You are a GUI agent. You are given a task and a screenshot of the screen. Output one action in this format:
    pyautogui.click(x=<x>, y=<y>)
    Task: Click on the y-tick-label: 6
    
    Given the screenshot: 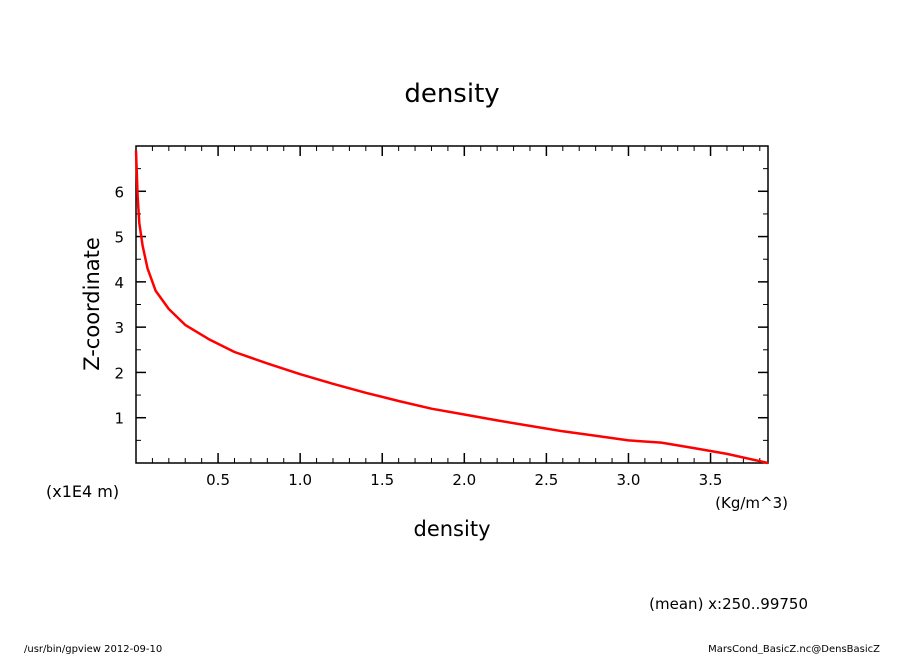 What is the action you would take?
    pyautogui.click(x=119, y=192)
    